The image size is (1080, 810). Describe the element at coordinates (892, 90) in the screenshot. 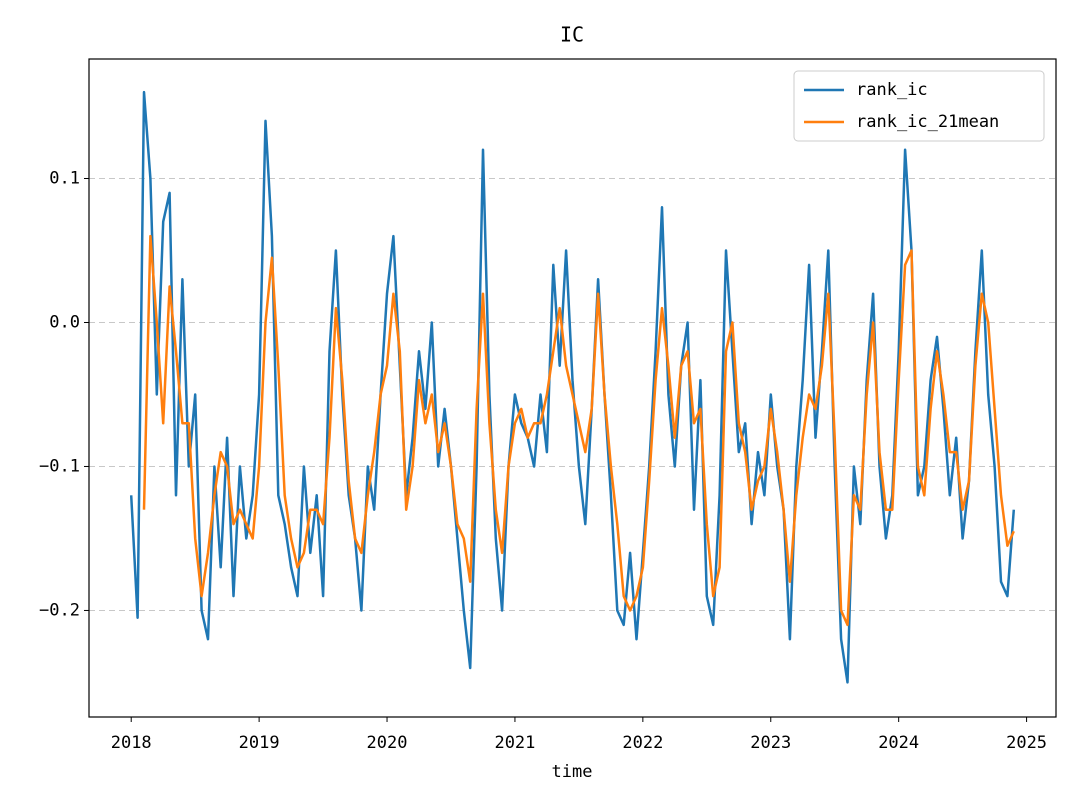

I see `legend-label: rank_ic` at that location.